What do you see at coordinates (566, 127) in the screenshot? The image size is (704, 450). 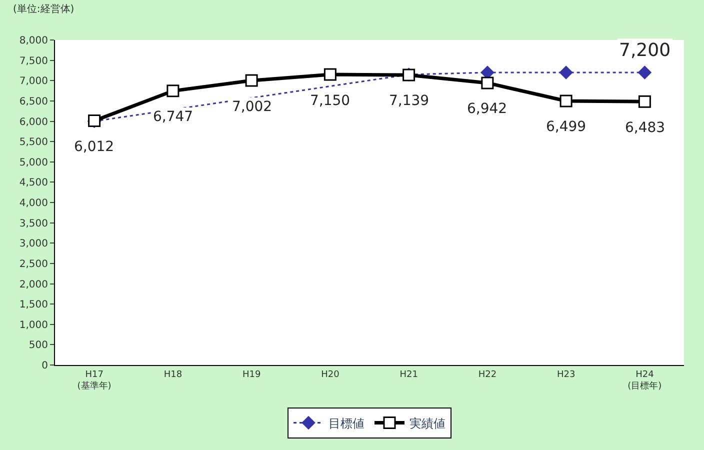 I see `data-label: 6,499` at bounding box center [566, 127].